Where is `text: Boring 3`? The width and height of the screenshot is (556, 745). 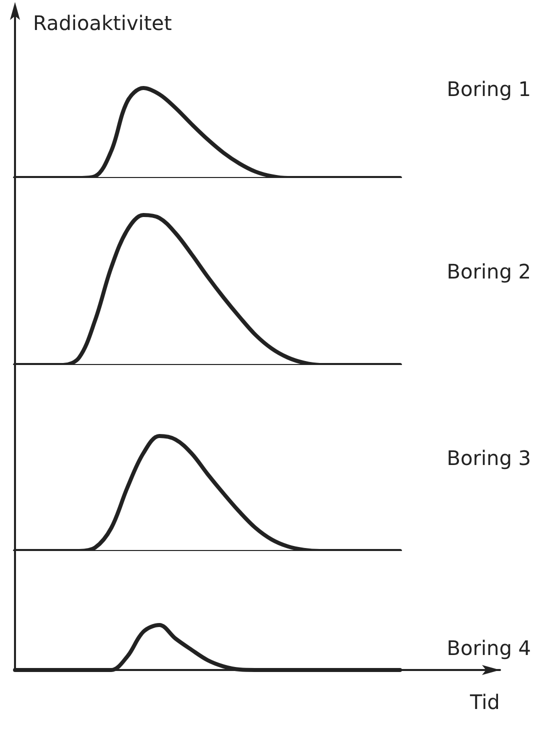 text: Boring 3 is located at coordinates (489, 458).